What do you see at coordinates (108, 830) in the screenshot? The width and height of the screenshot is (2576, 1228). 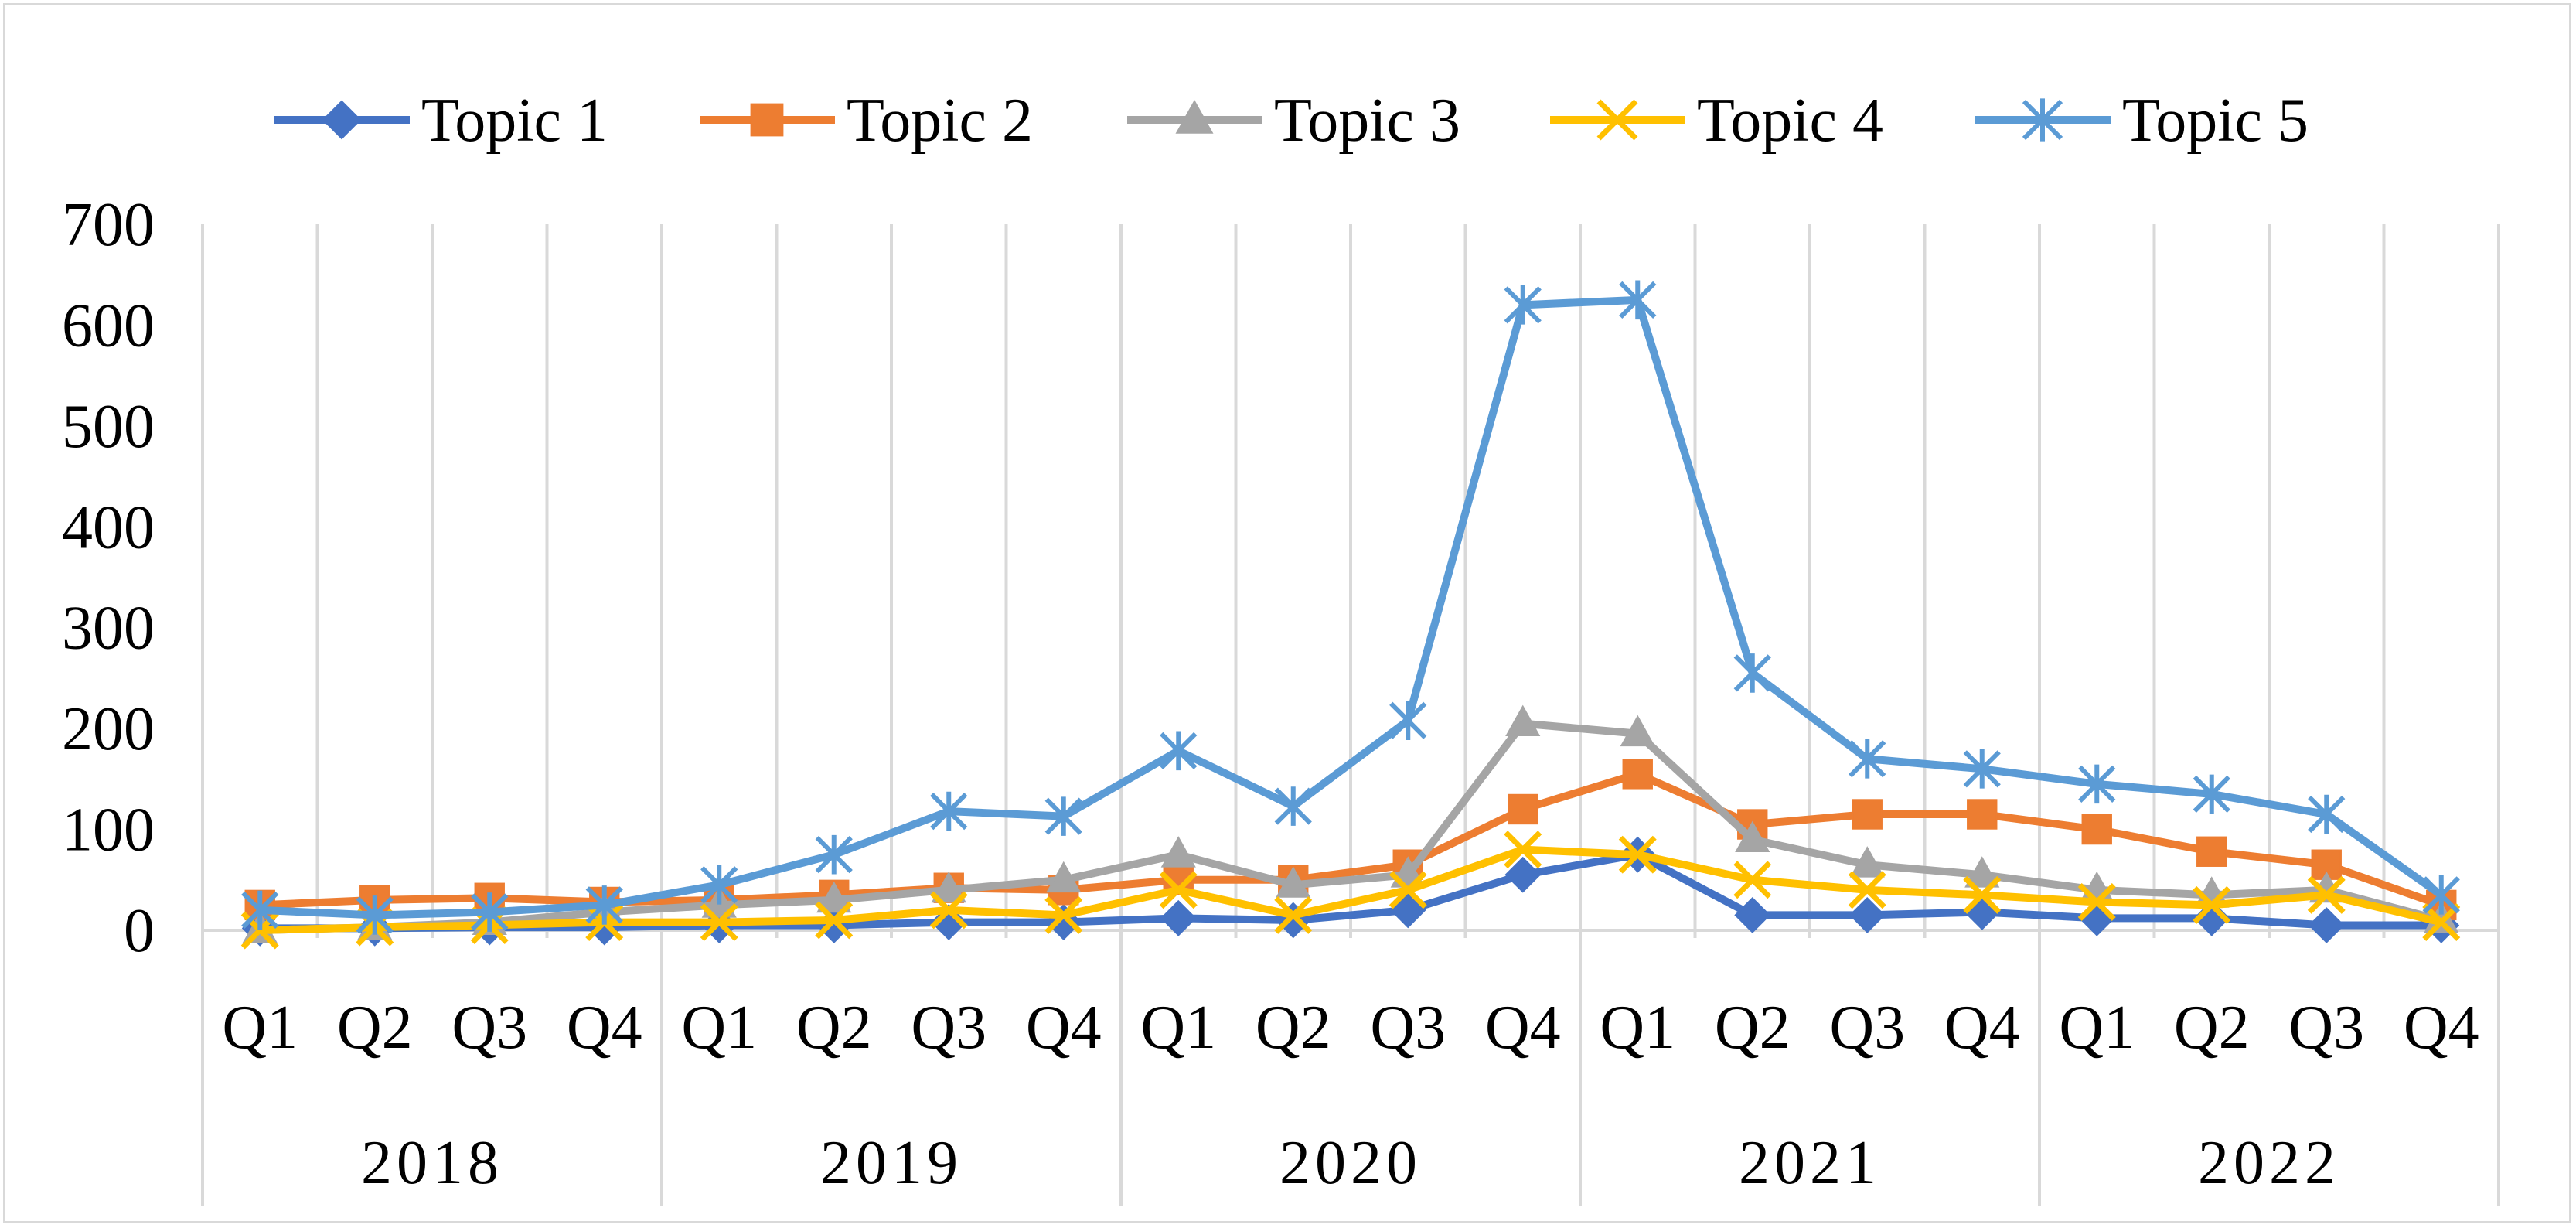 I see `y-tick-label: 100` at bounding box center [108, 830].